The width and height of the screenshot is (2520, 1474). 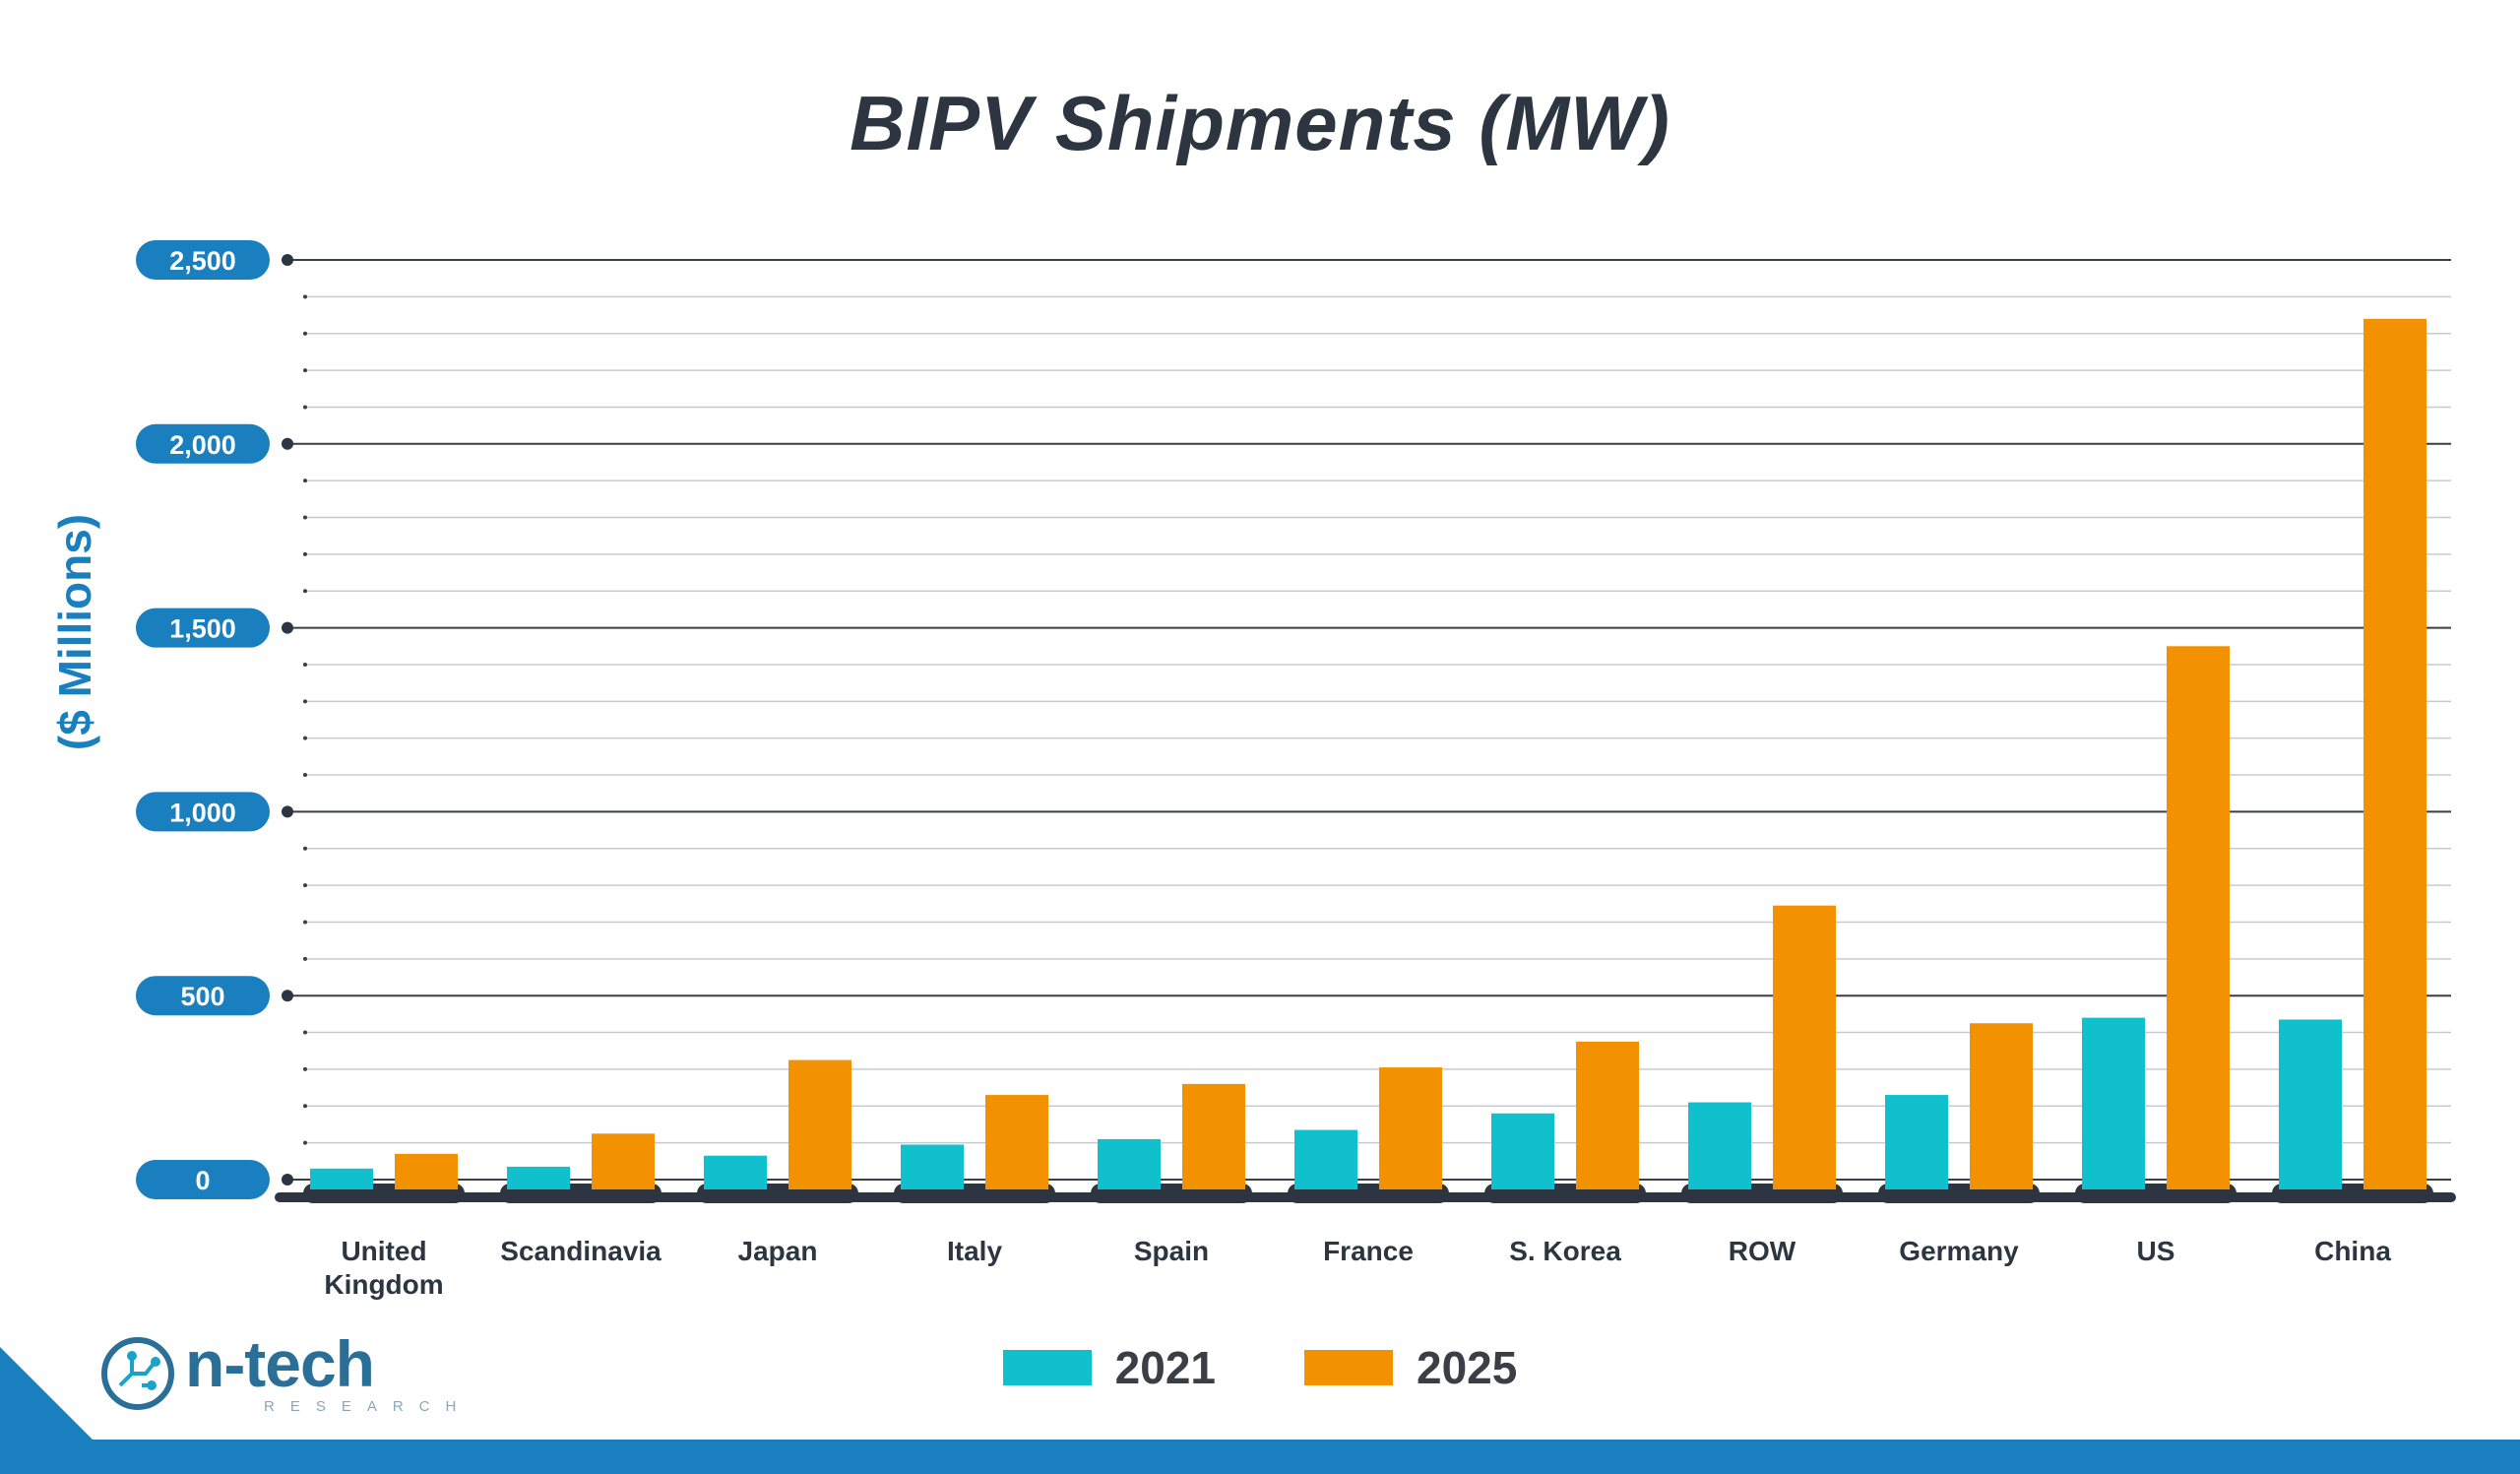 What do you see at coordinates (1565, 1251) in the screenshot?
I see `x-tick-label: S. Korea` at bounding box center [1565, 1251].